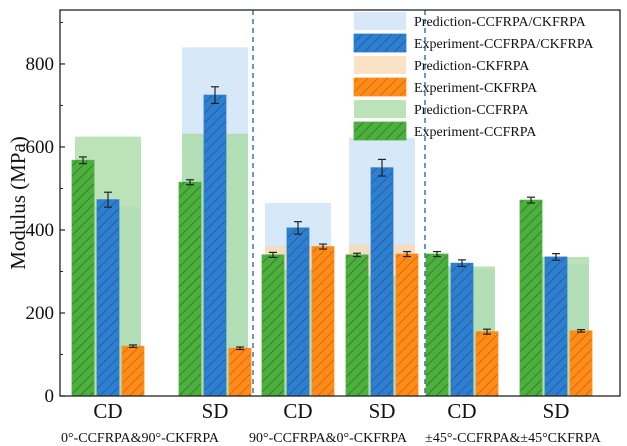 Image resolution: width=627 pixels, height=446 pixels. What do you see at coordinates (476, 88) in the screenshot?
I see `legend-label-experiment-ckfrpa: Experiment-CKFRPA` at bounding box center [476, 88].